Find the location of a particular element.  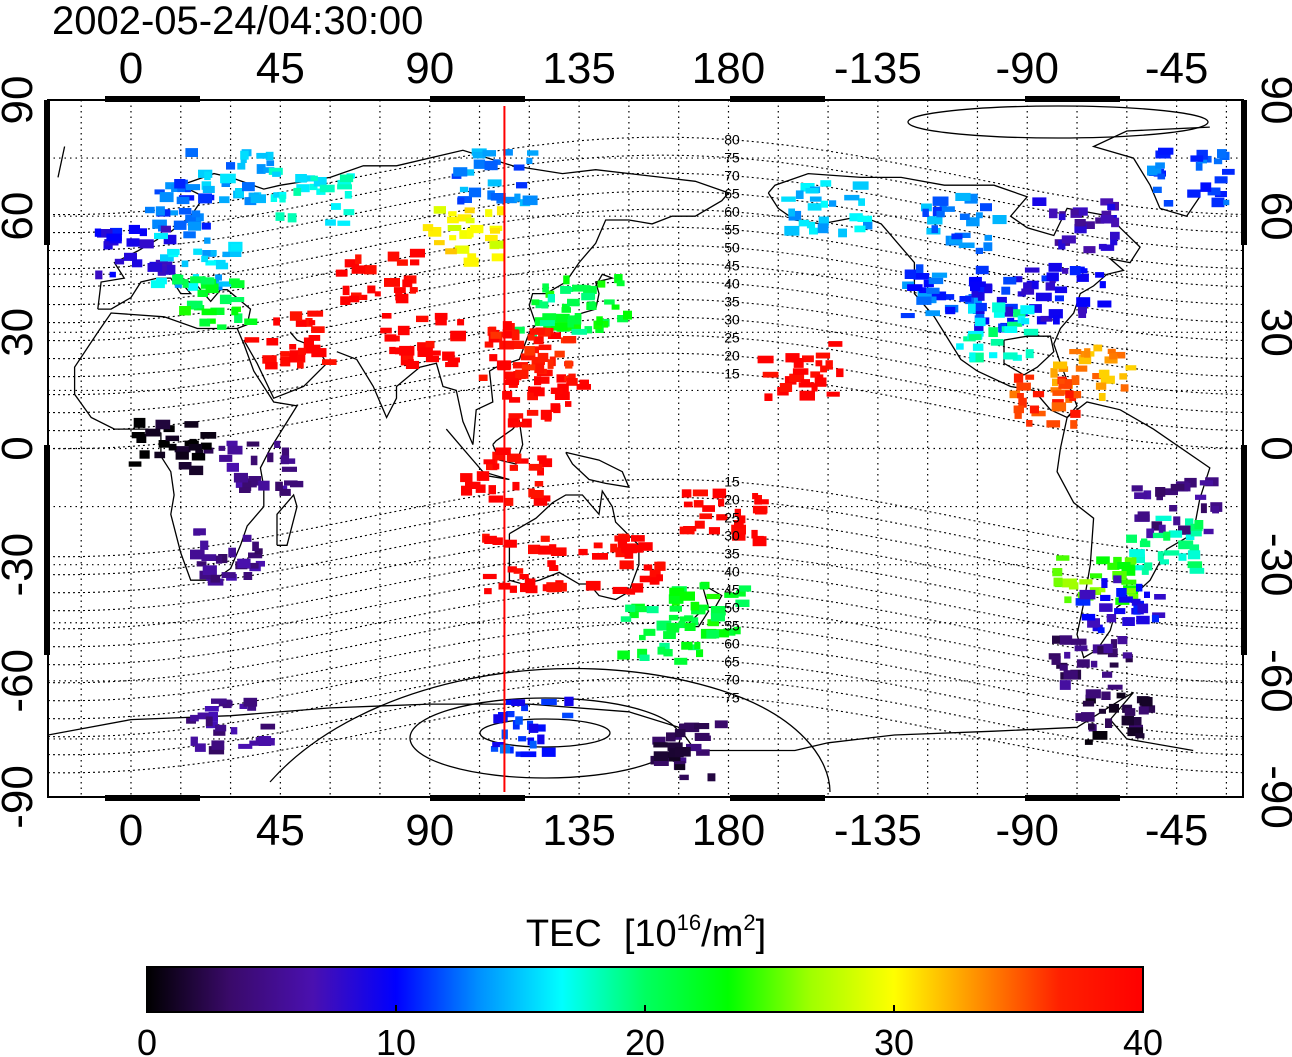

south-pole-loop-outer is located at coordinates (550, 730).